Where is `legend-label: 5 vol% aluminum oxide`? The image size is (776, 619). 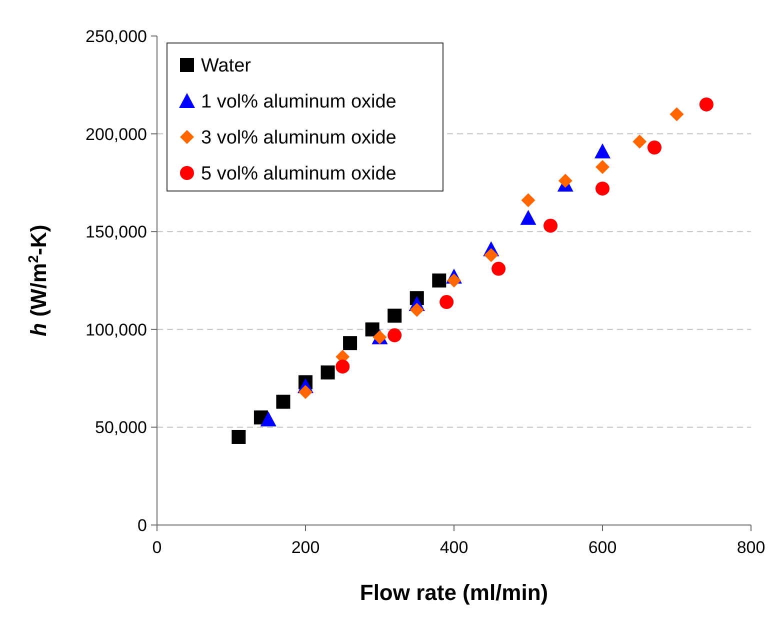
legend-label: 5 vol% aluminum oxide is located at coordinates (298, 174).